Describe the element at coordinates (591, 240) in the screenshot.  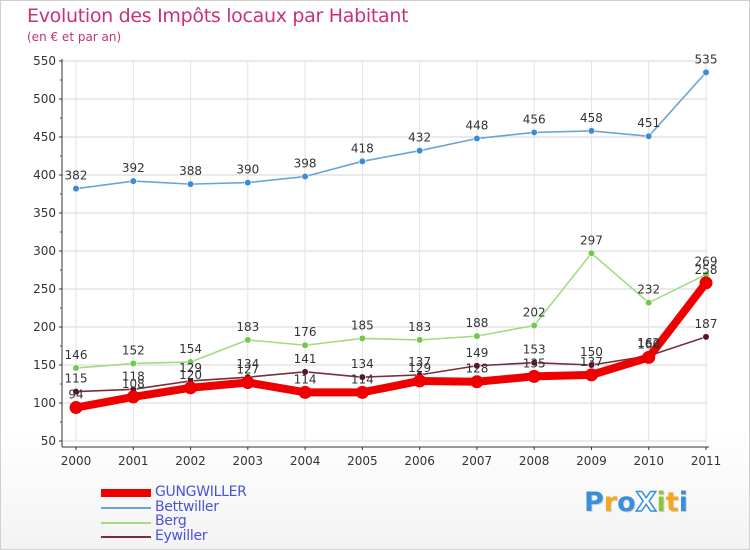
I see `data-label-berg: 297` at that location.